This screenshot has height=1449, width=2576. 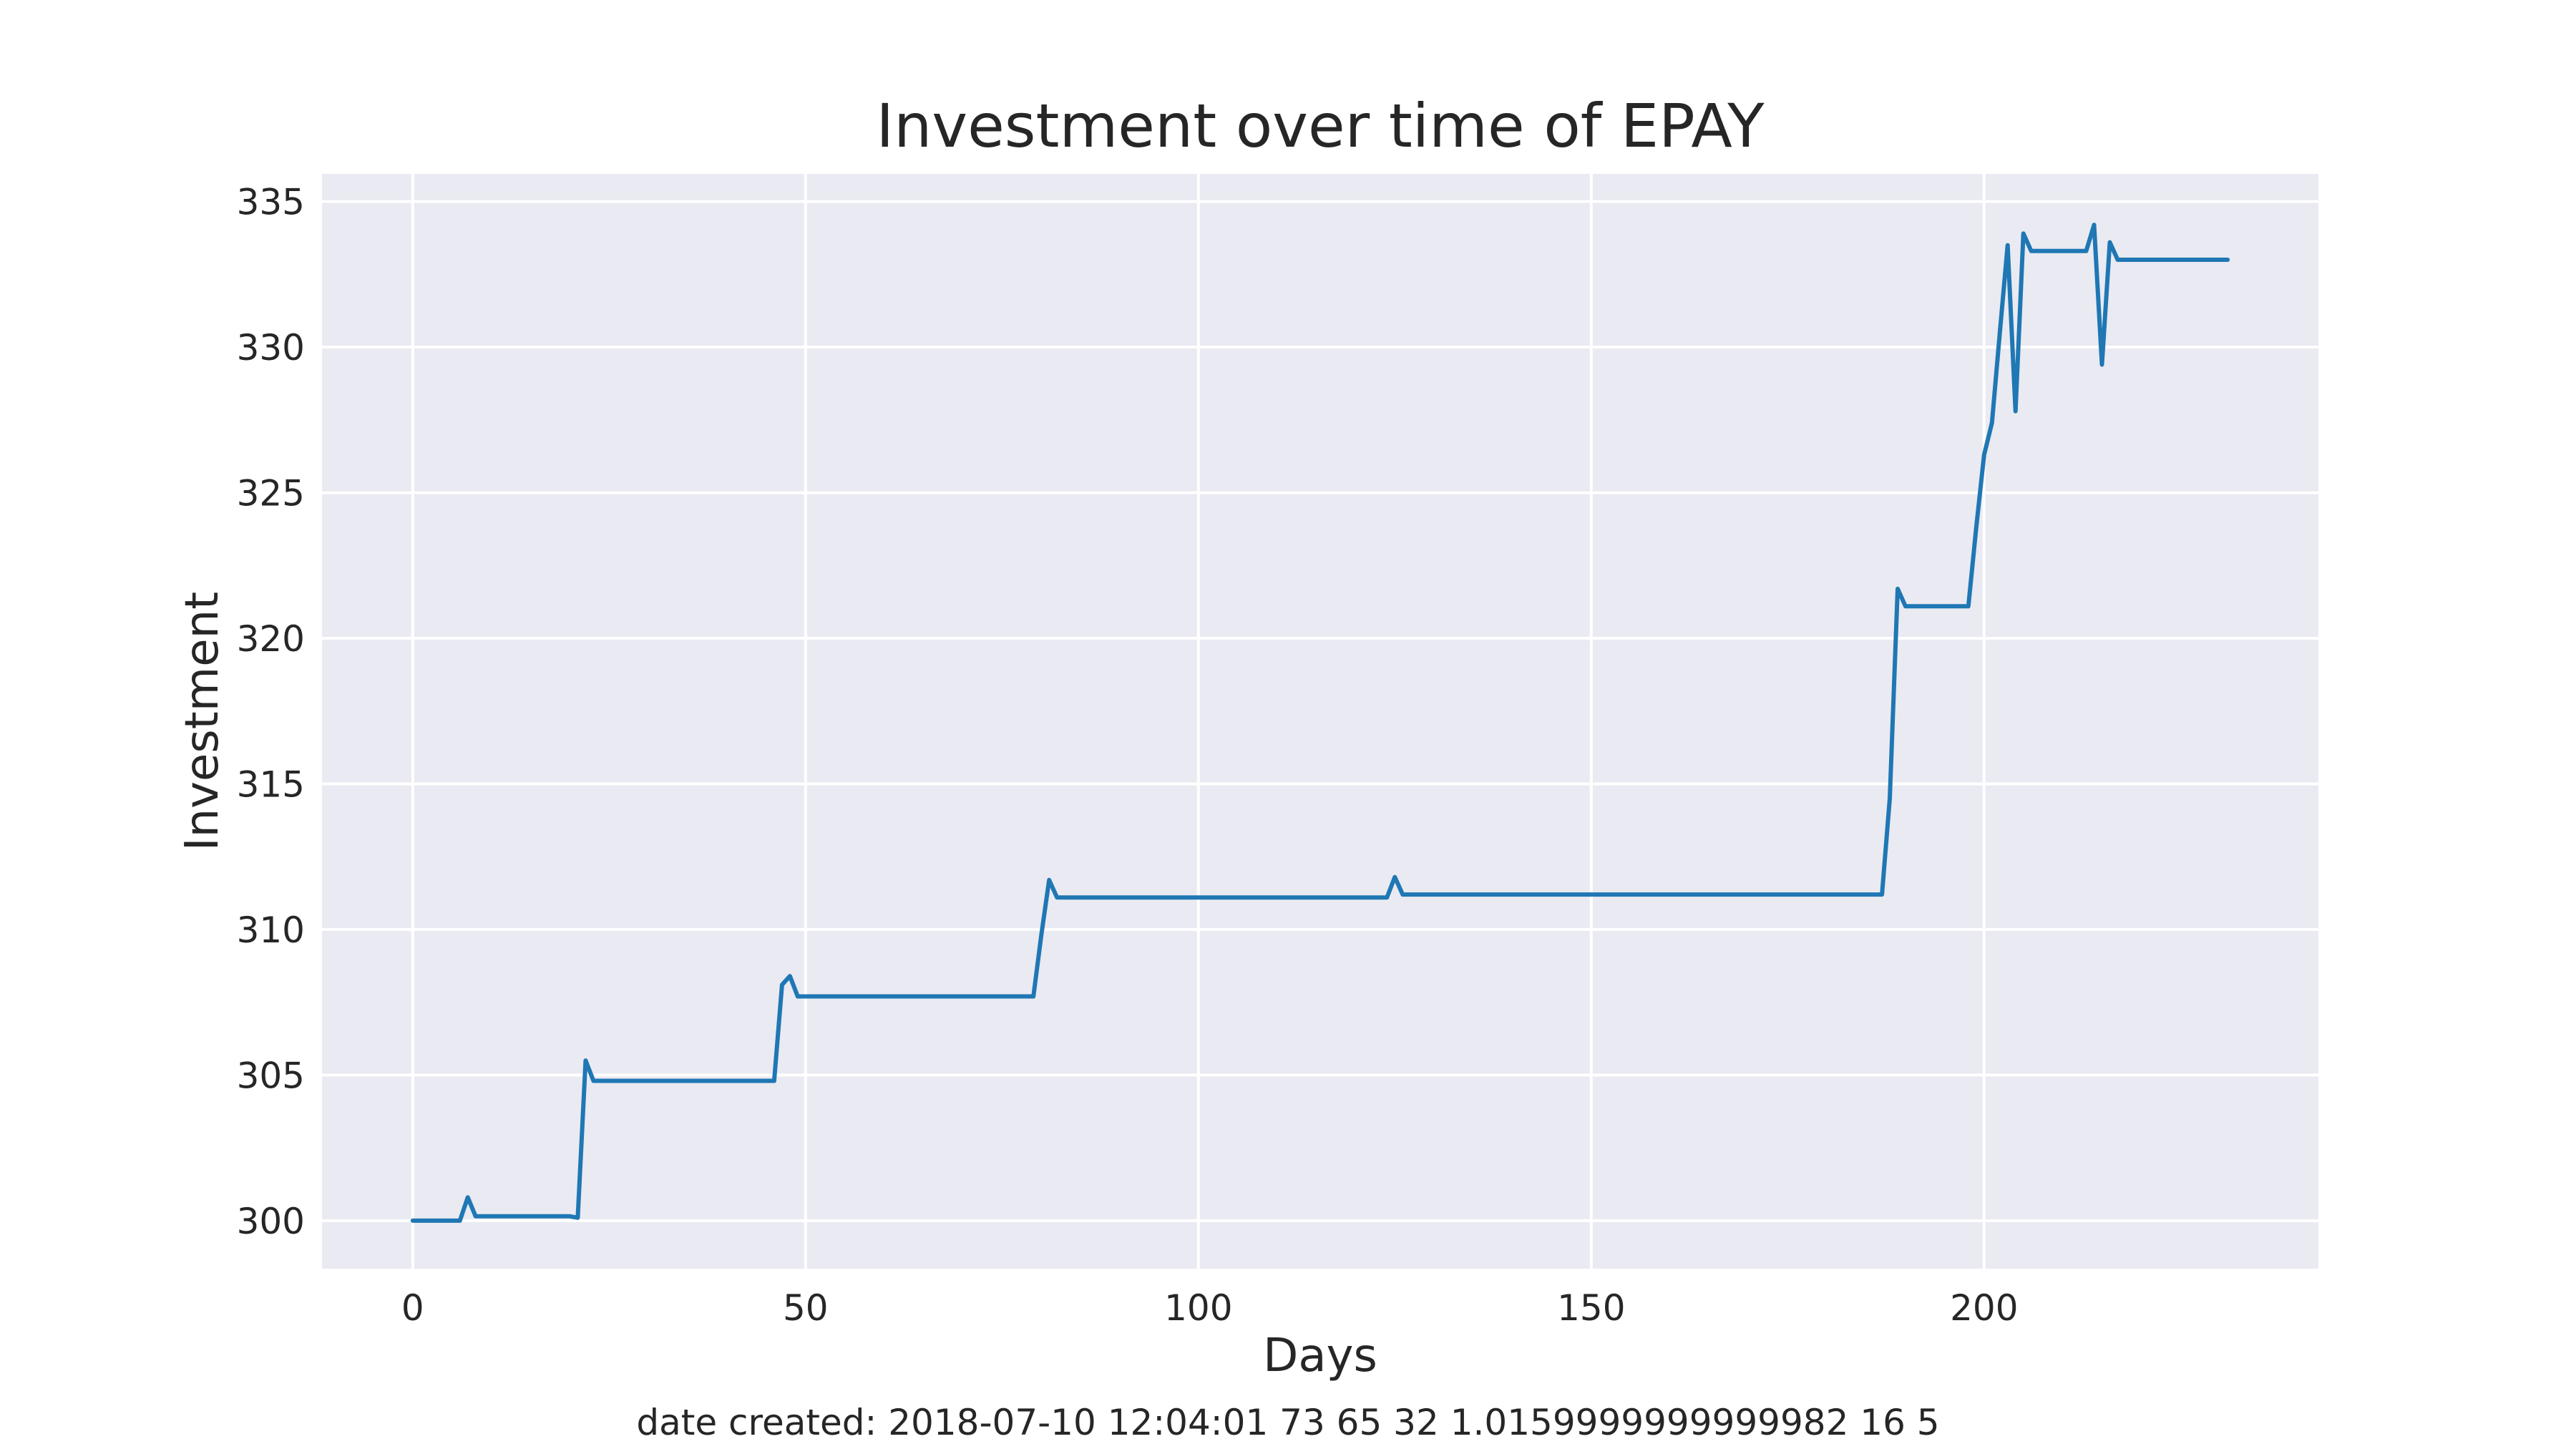 What do you see at coordinates (271, 348) in the screenshot?
I see `y-tick-label: 330` at bounding box center [271, 348].